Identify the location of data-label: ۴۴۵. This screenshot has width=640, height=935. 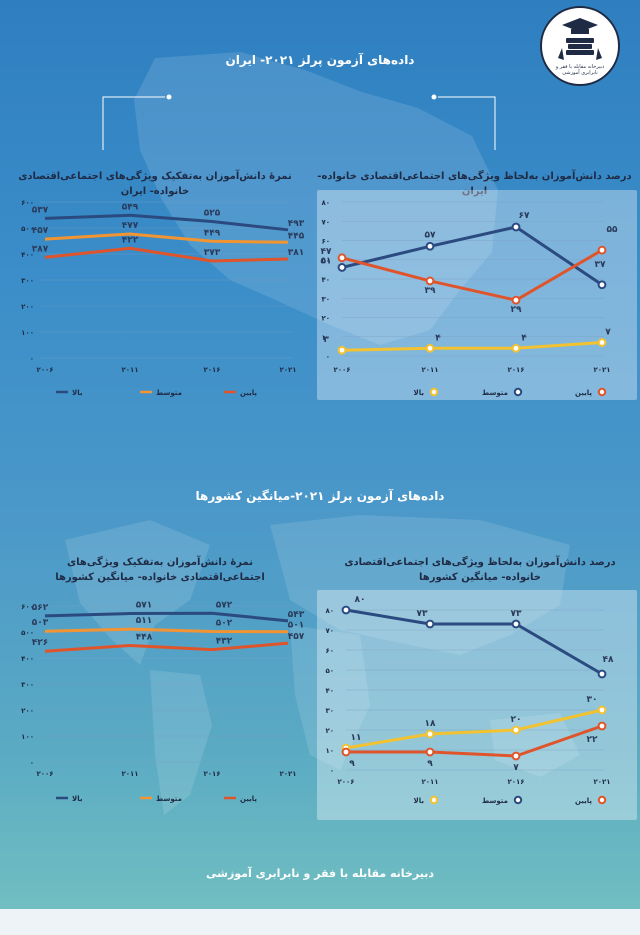
(296, 236).